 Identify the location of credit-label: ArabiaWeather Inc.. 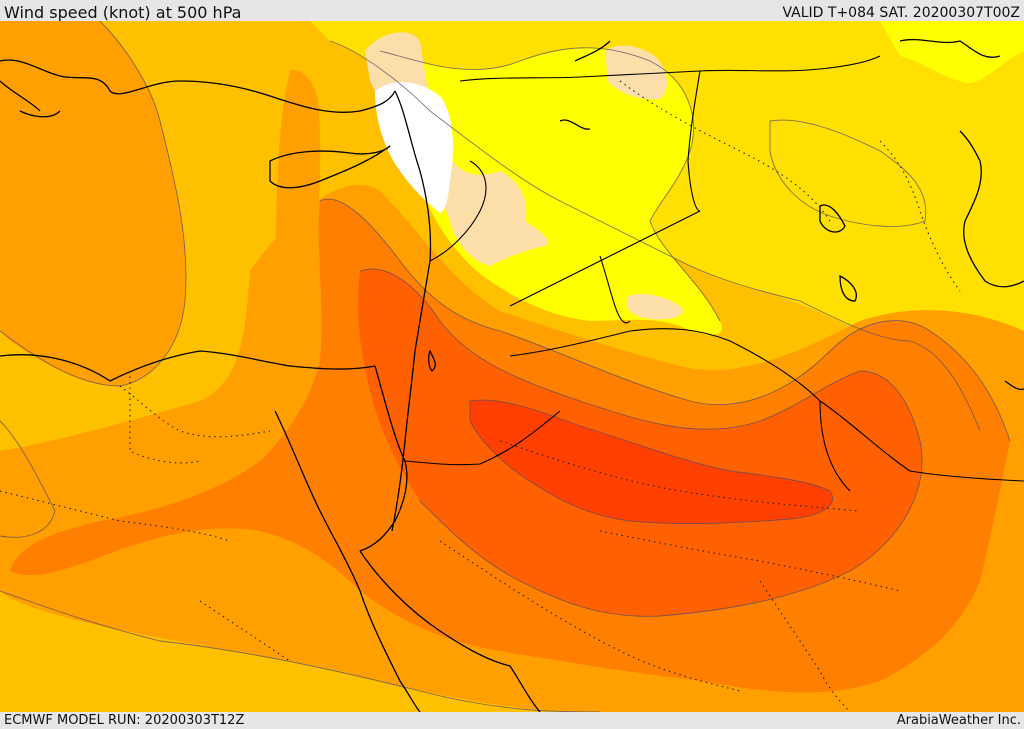
(958, 720).